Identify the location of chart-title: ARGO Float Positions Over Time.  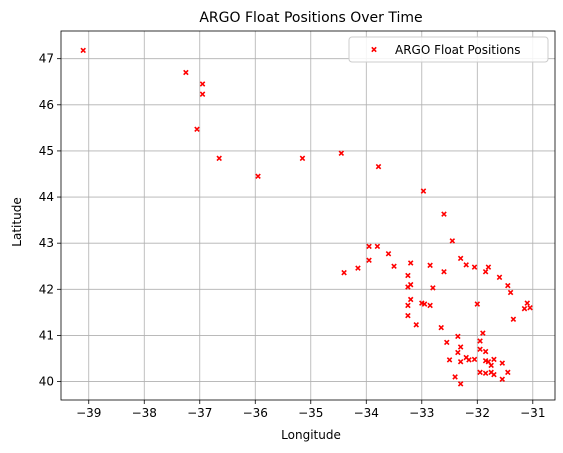
(310, 18).